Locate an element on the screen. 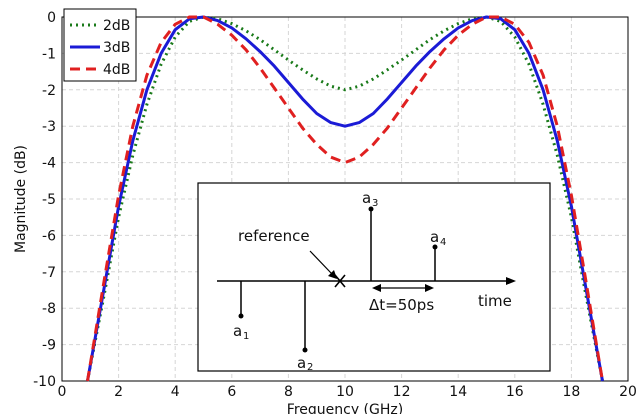  tap-a1-label: a is located at coordinates (237, 331).